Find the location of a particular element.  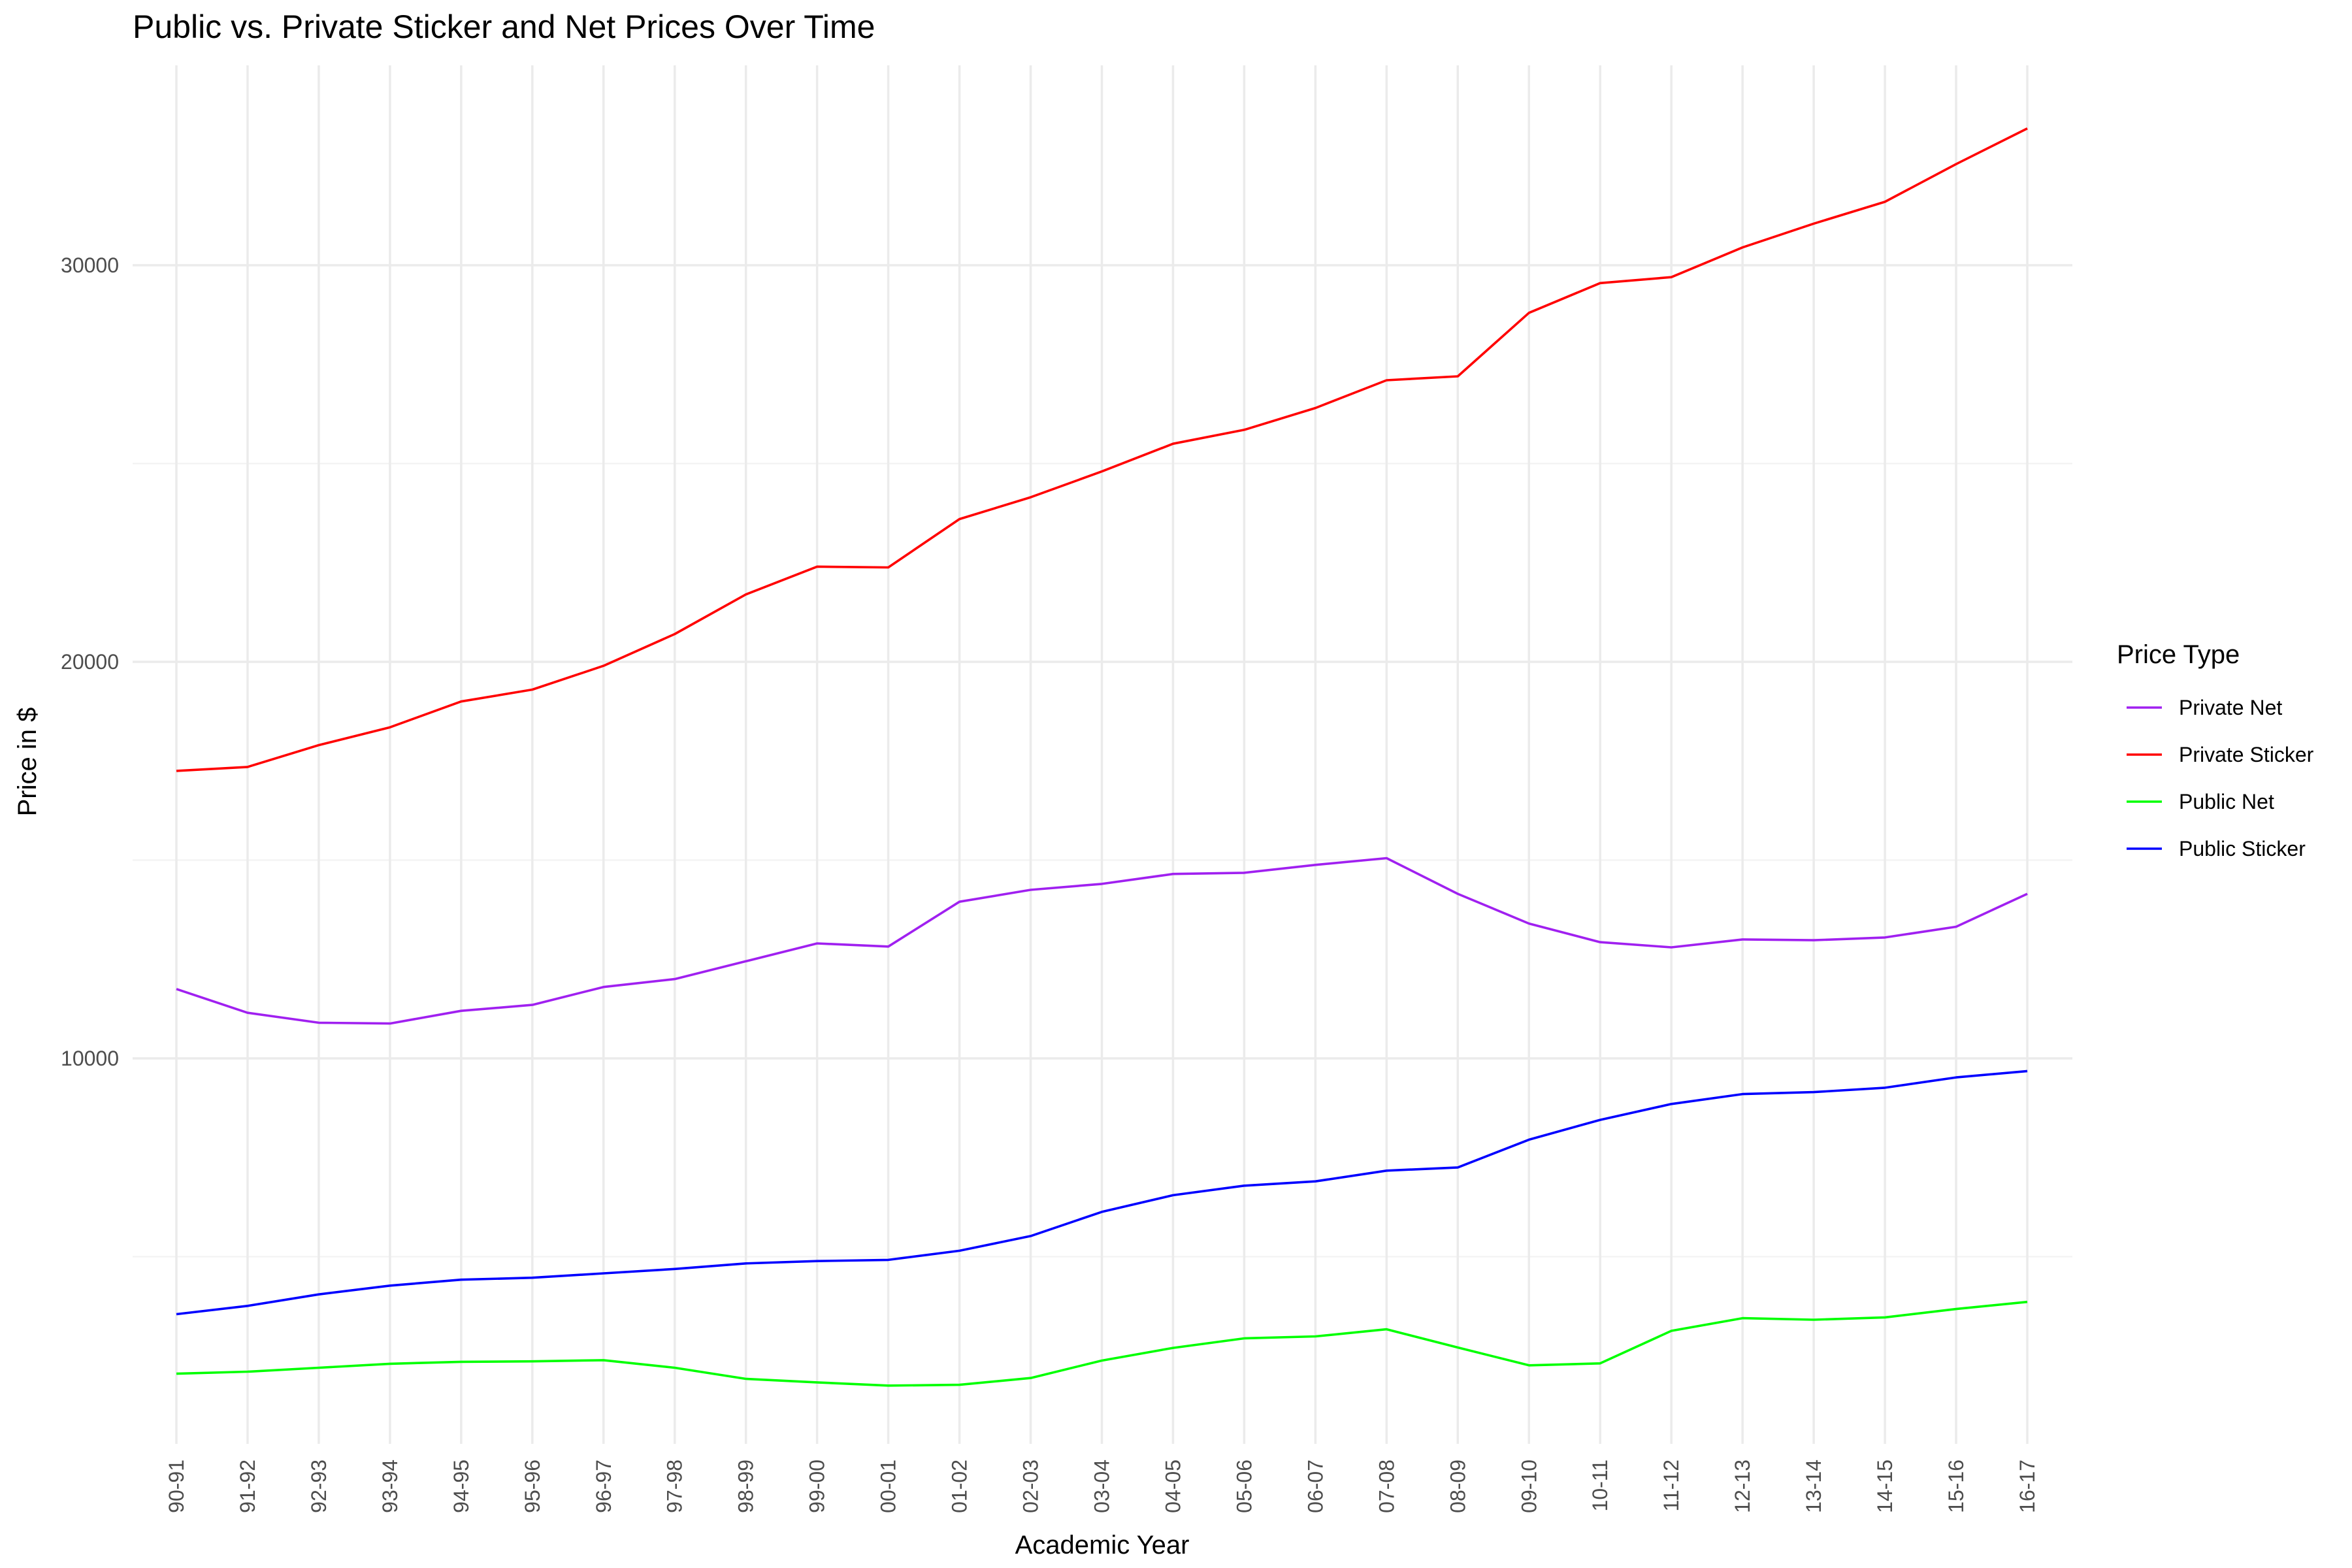

y-tick-label: 30000 is located at coordinates (90, 265).